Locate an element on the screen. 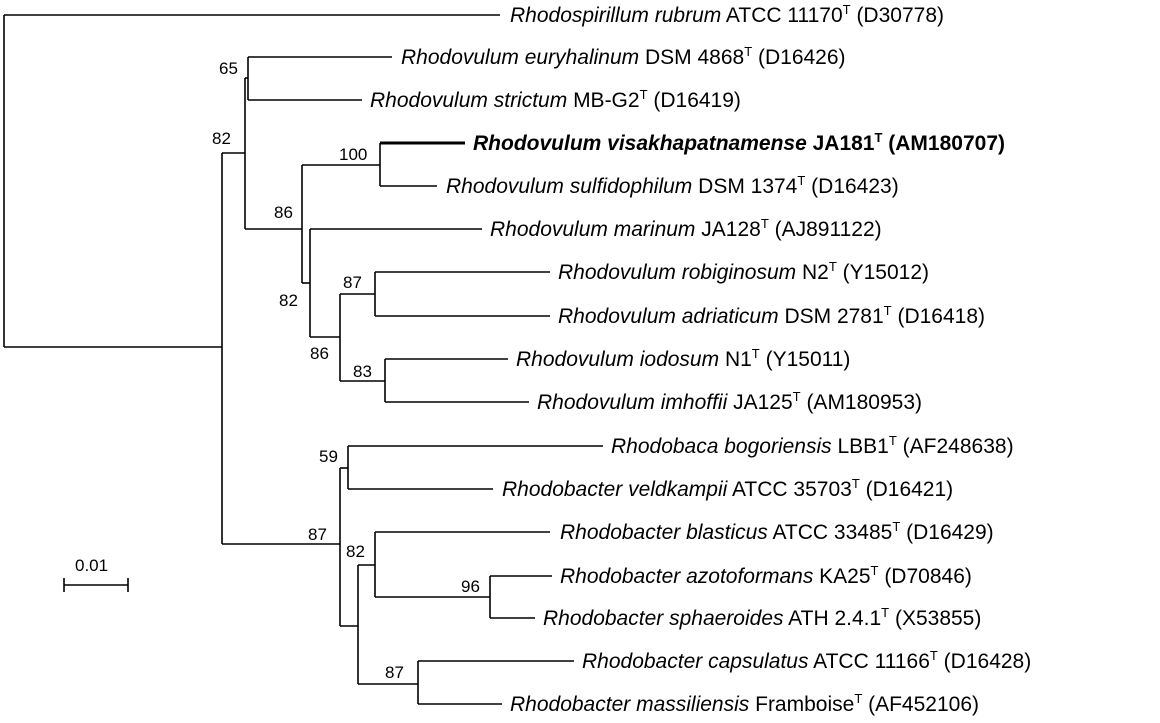  taxon-accession: (AJ891122) is located at coordinates (825, 229).